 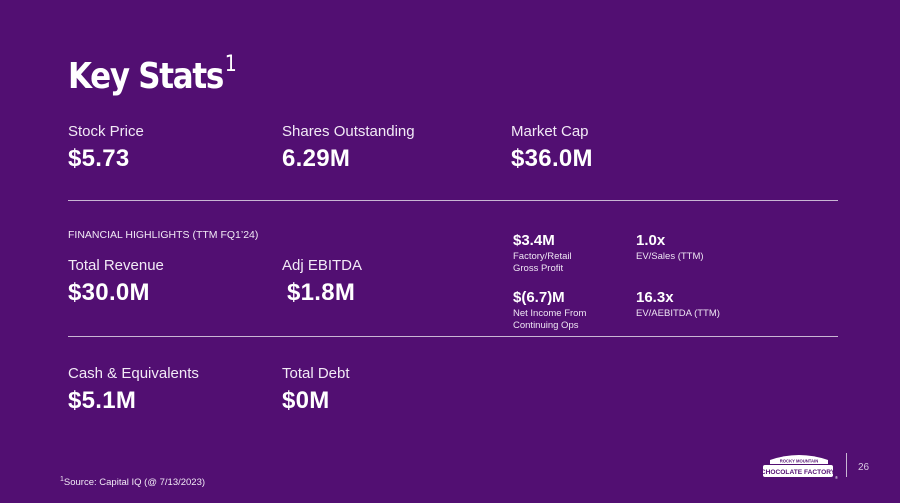 I want to click on metric-value: 16.3x, so click(x=655, y=297).